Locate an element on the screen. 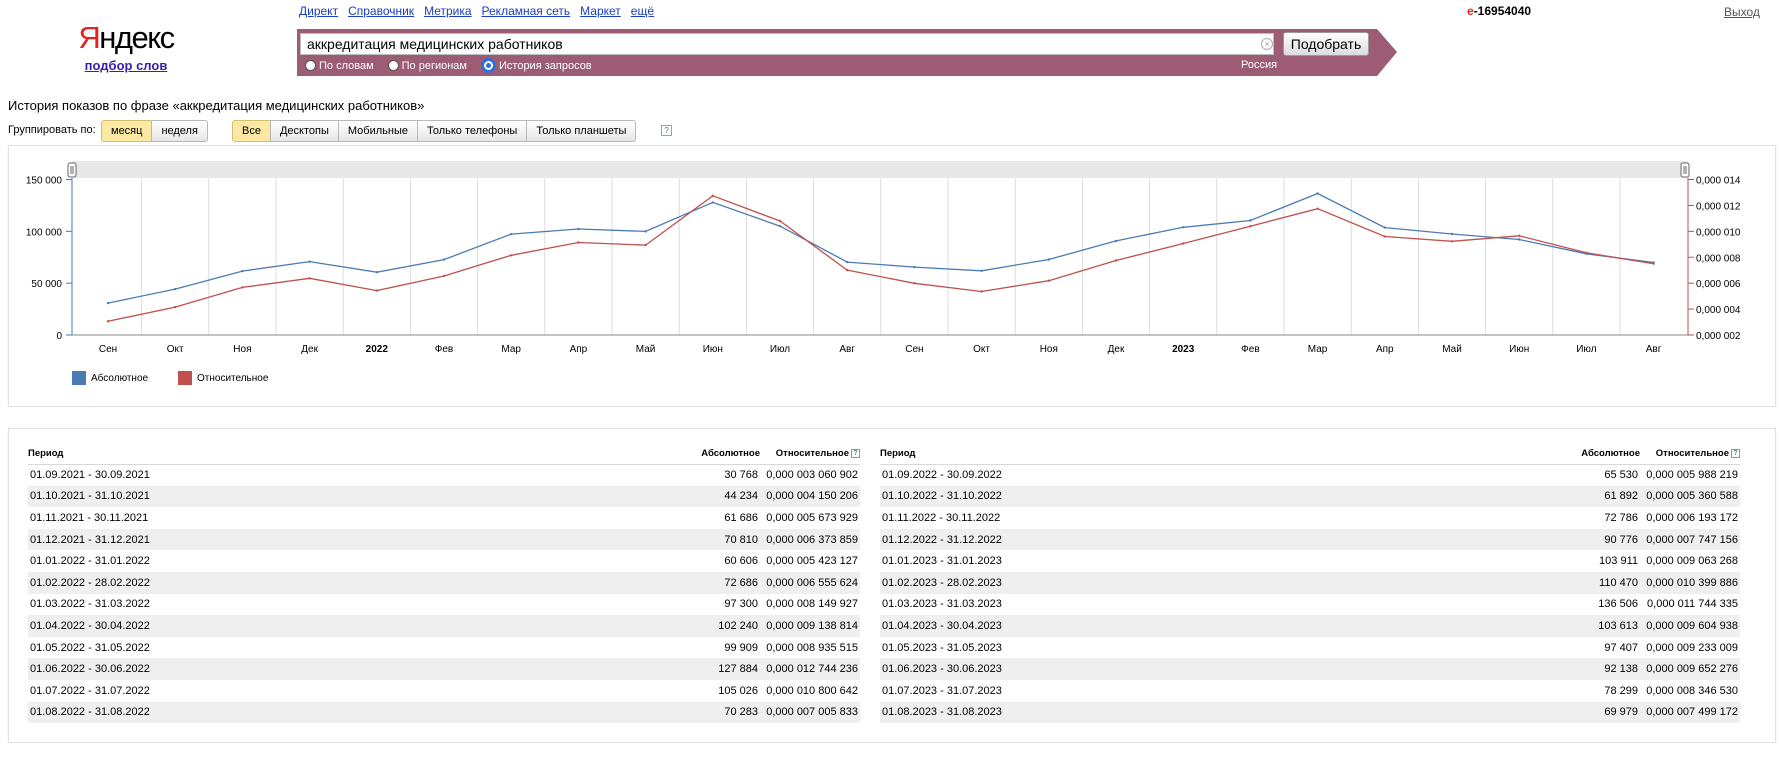 The height and width of the screenshot is (766, 1780). logo-subtitle-link: подбор слов is located at coordinates (126, 65).